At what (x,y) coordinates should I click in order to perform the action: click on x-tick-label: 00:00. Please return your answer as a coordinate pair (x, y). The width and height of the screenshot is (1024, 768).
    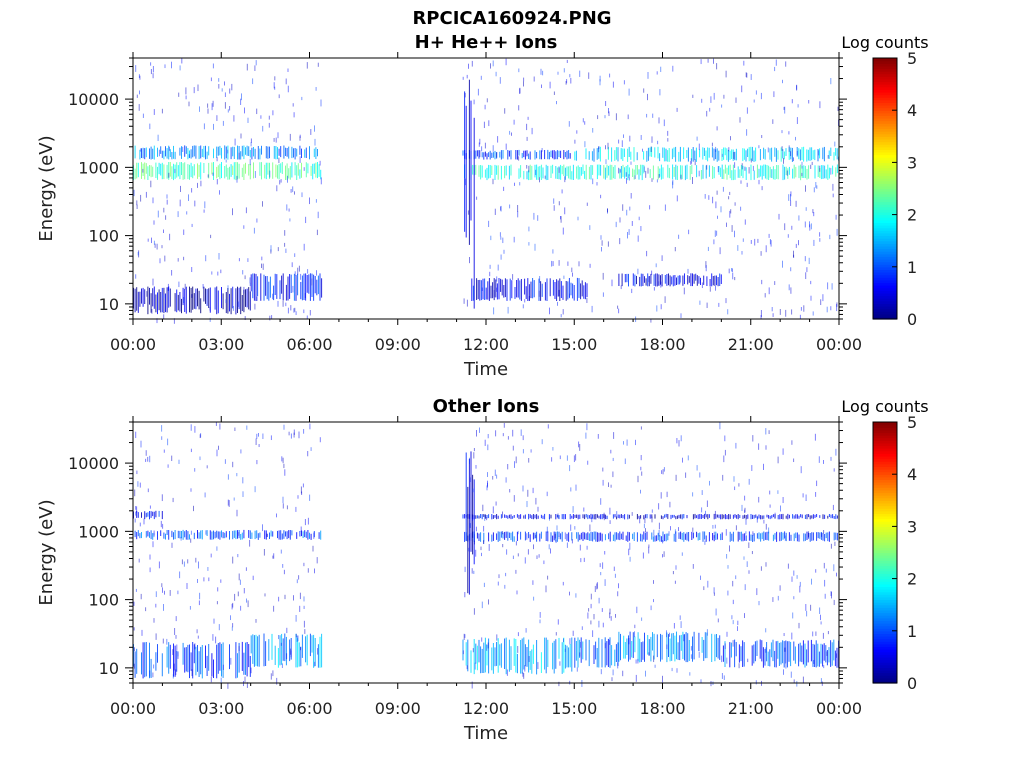
    Looking at the image, I should click on (839, 344).